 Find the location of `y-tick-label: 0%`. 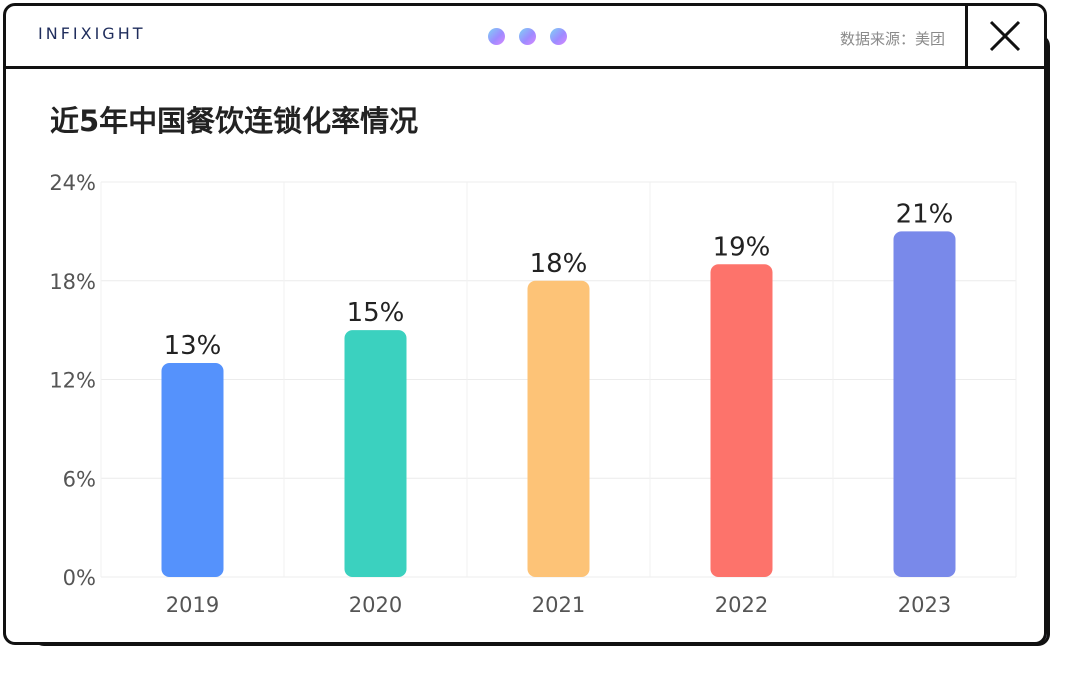

y-tick-label: 0% is located at coordinates (79, 578).